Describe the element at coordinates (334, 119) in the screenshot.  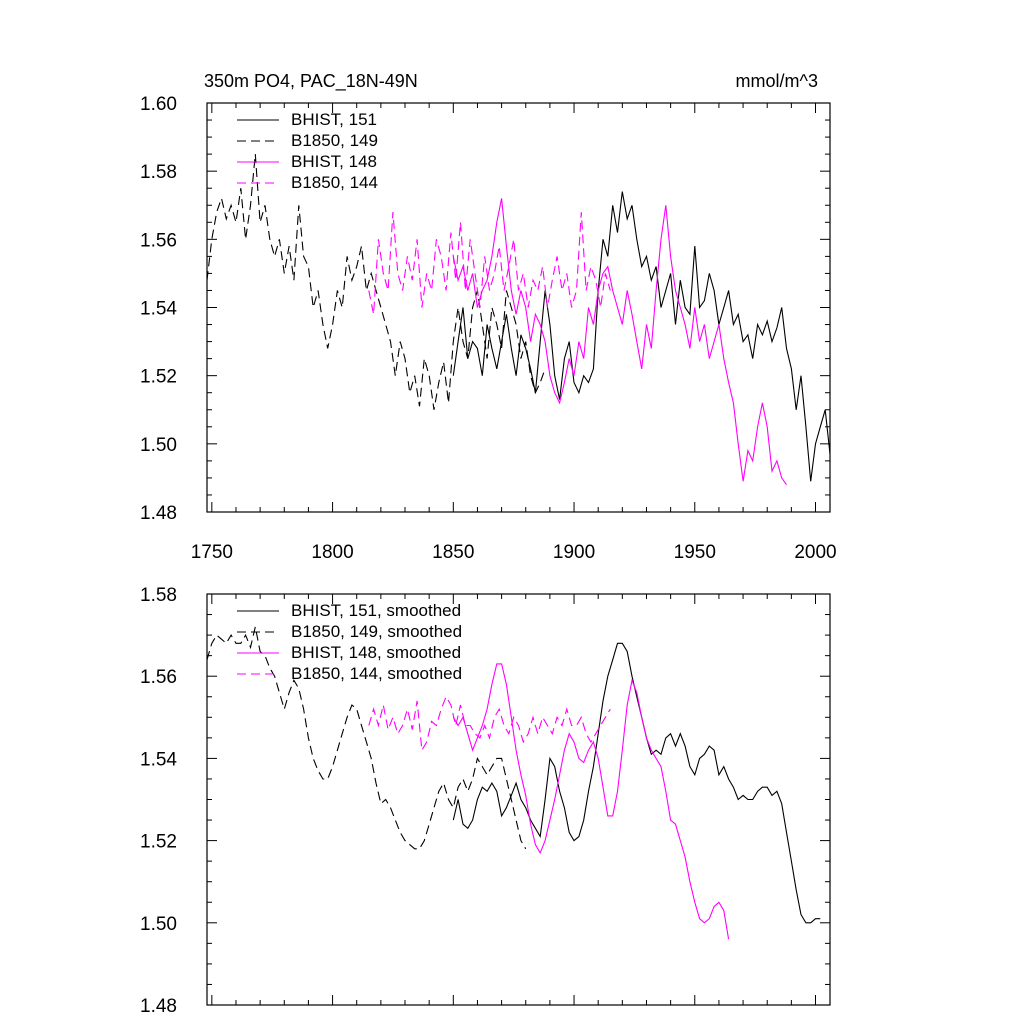
I see `legend-label: BHIST, 151` at that location.